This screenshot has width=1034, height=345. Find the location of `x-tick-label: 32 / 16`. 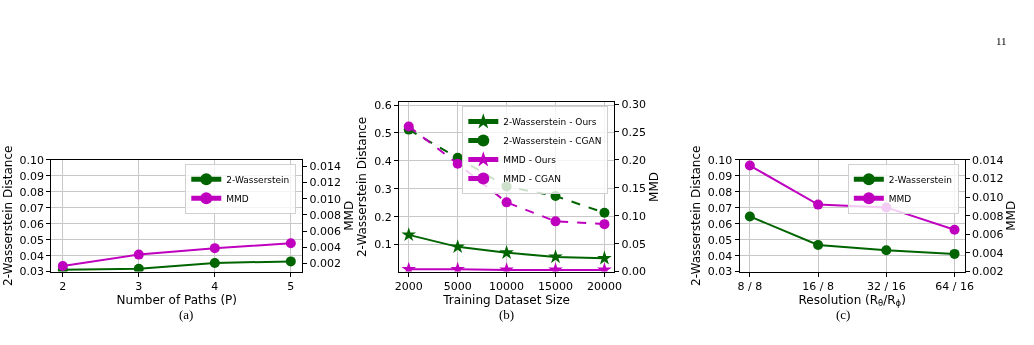

x-tick-label: 32 / 16 is located at coordinates (886, 286).